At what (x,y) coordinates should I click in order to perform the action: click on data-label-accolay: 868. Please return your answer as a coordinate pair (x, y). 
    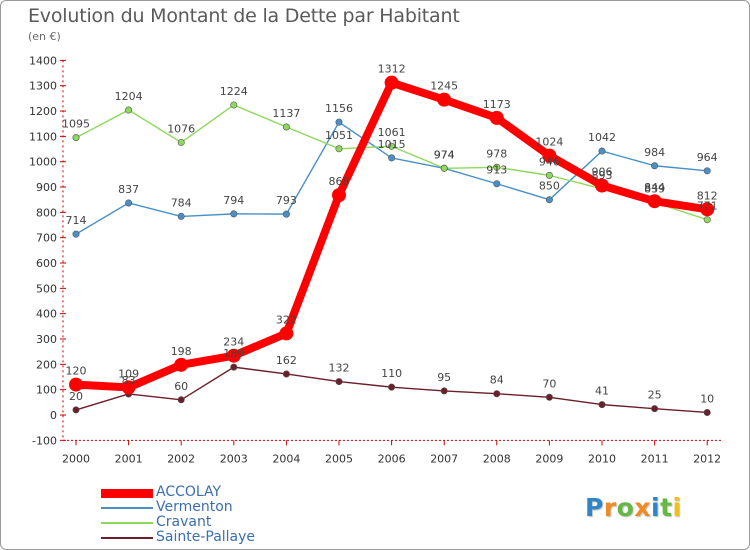
    Looking at the image, I should click on (339, 181).